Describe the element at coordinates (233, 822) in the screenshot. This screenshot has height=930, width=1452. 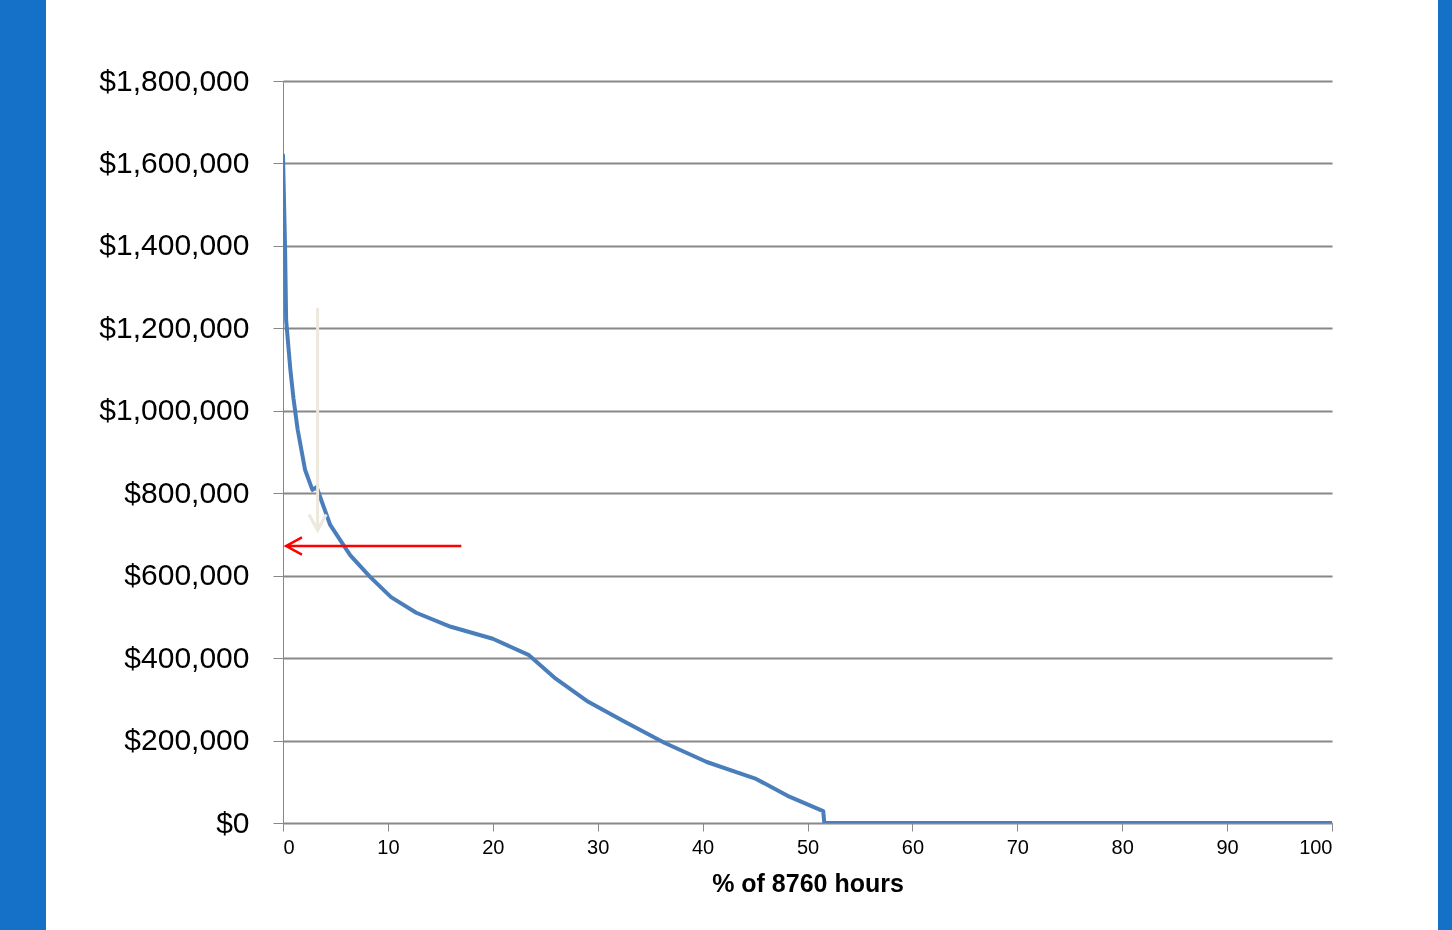
I see `y-tick-label: $0` at that location.